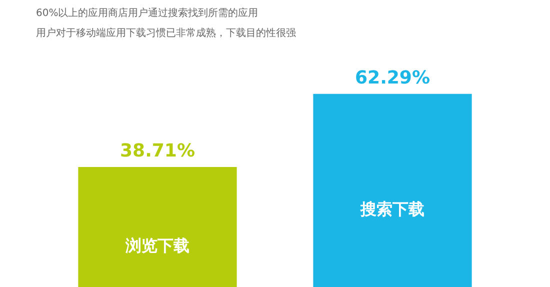 Image resolution: width=550 pixels, height=287 pixels. I want to click on chart-subtitle: 用户对于移动端应用下载习惯已非常成熟，下载目的性很强, so click(166, 33).